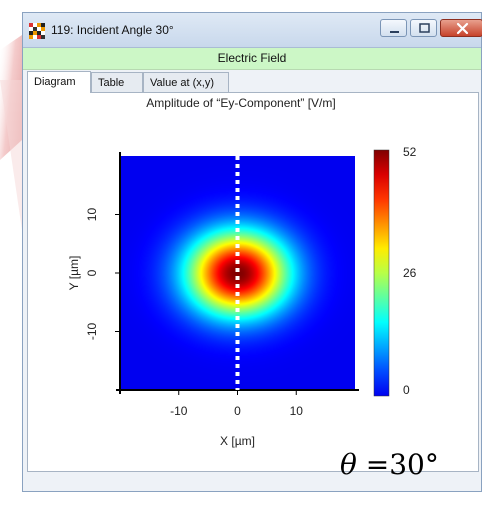  What do you see at coordinates (59, 82) in the screenshot?
I see `tab-diagram: Diagram` at bounding box center [59, 82].